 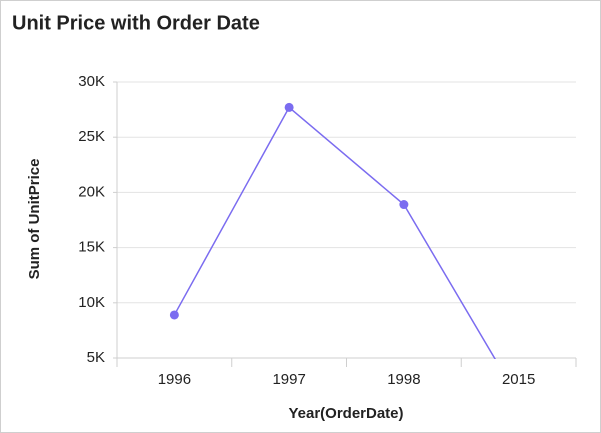 I want to click on x-tick-label: 1997, so click(x=288, y=379).